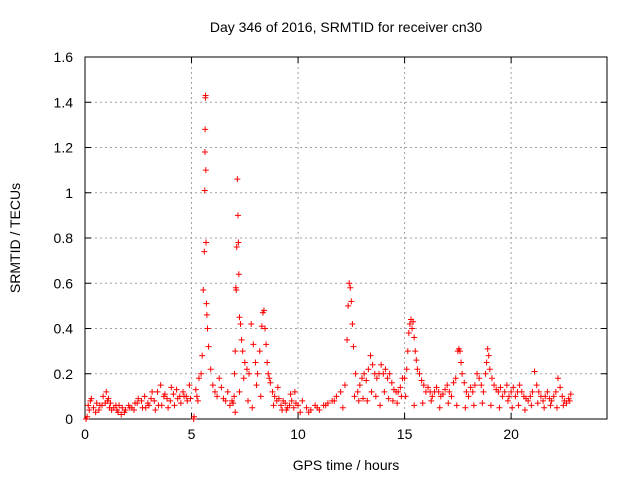 The height and width of the screenshot is (480, 640). I want to click on x-tick-label: 0, so click(85, 434).